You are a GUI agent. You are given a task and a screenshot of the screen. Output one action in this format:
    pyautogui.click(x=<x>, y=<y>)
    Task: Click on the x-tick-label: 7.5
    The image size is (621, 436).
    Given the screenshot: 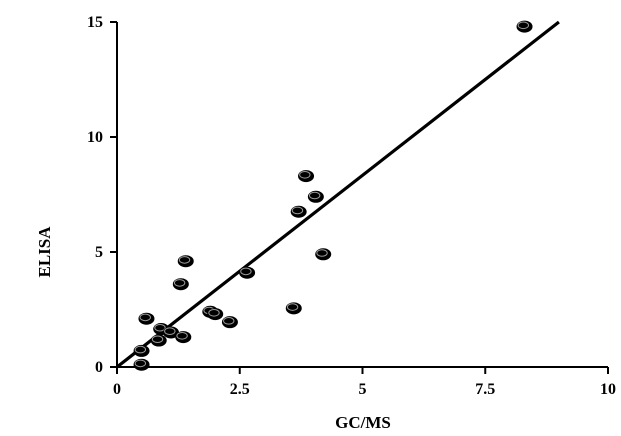 What is the action you would take?
    pyautogui.click(x=485, y=389)
    